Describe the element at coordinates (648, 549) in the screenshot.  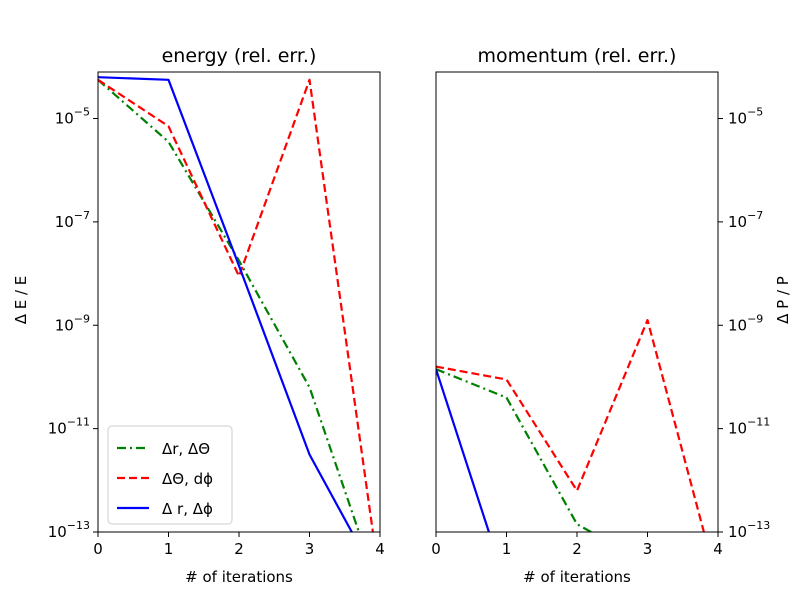
I see `momentum-x-tick-label: 3` at that location.